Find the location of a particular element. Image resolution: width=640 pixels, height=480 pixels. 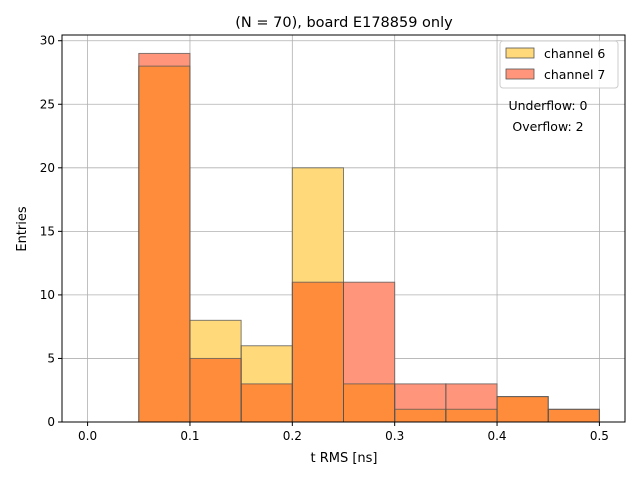

x-axis-ticks: 0.0 0.1 0.2 0.3 0.4 0.5 is located at coordinates (343, 432).